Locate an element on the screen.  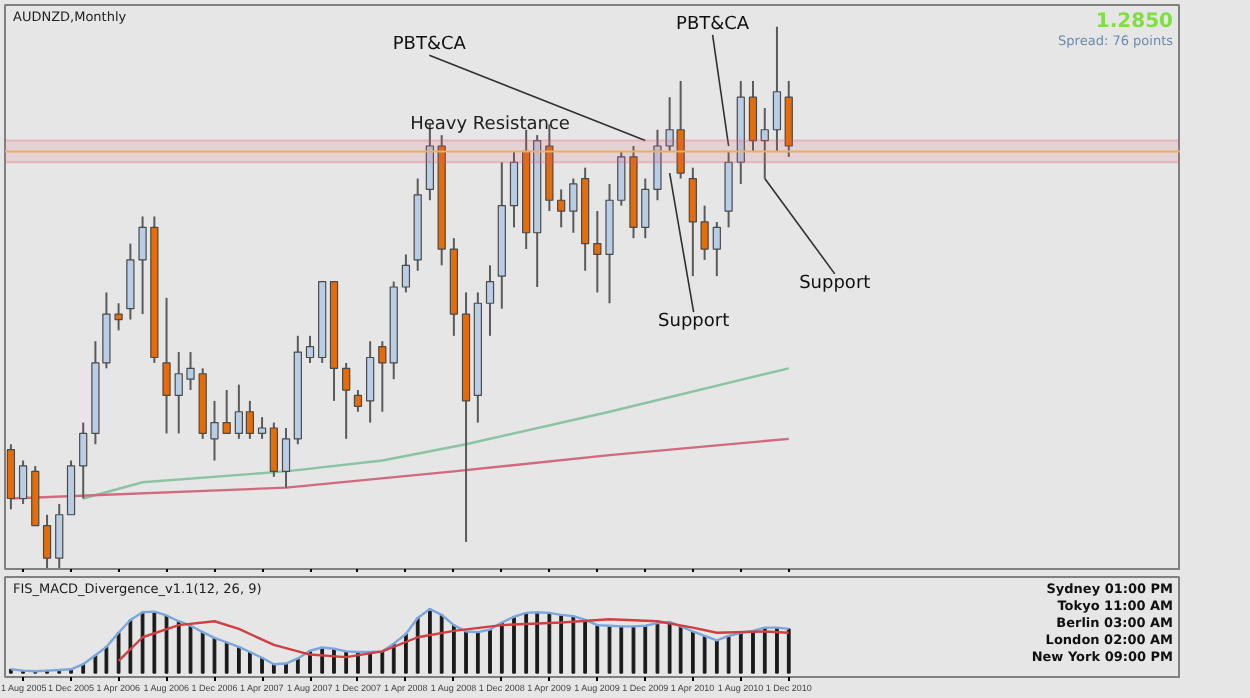
band-label: Heavy Resistance is located at coordinates (490, 124).